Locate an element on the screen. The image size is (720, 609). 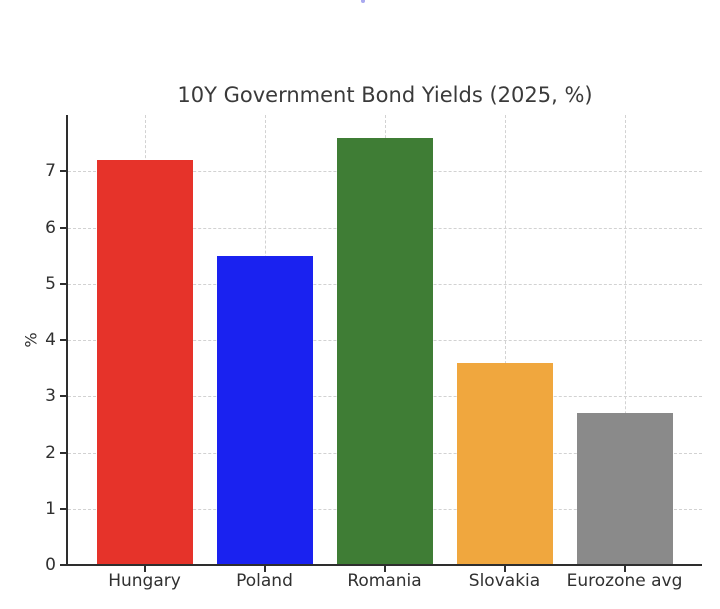
y-tick-label: 5 is located at coordinates (50, 283).